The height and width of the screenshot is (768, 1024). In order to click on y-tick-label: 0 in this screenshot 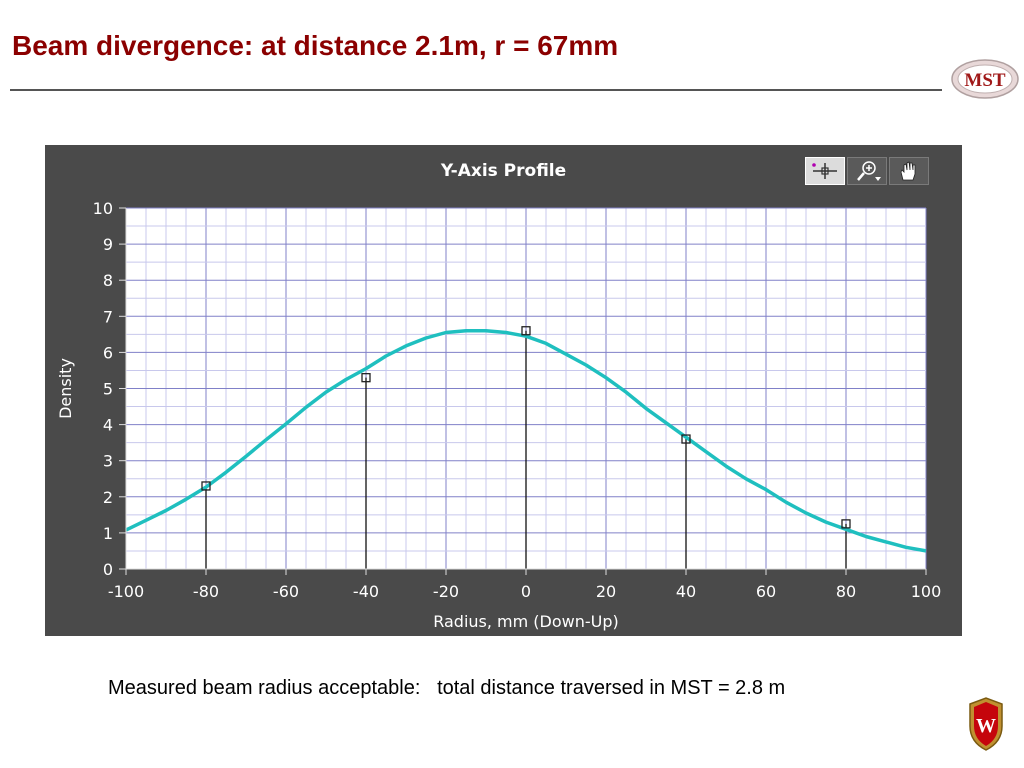, I will do `click(108, 569)`.